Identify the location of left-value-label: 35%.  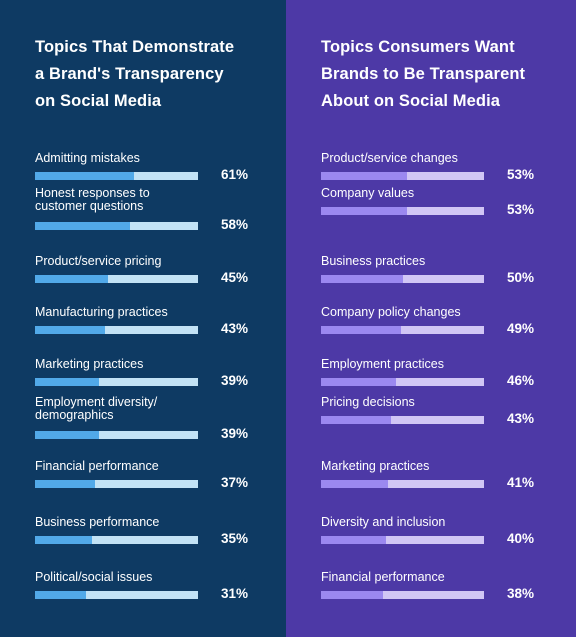
(234, 538).